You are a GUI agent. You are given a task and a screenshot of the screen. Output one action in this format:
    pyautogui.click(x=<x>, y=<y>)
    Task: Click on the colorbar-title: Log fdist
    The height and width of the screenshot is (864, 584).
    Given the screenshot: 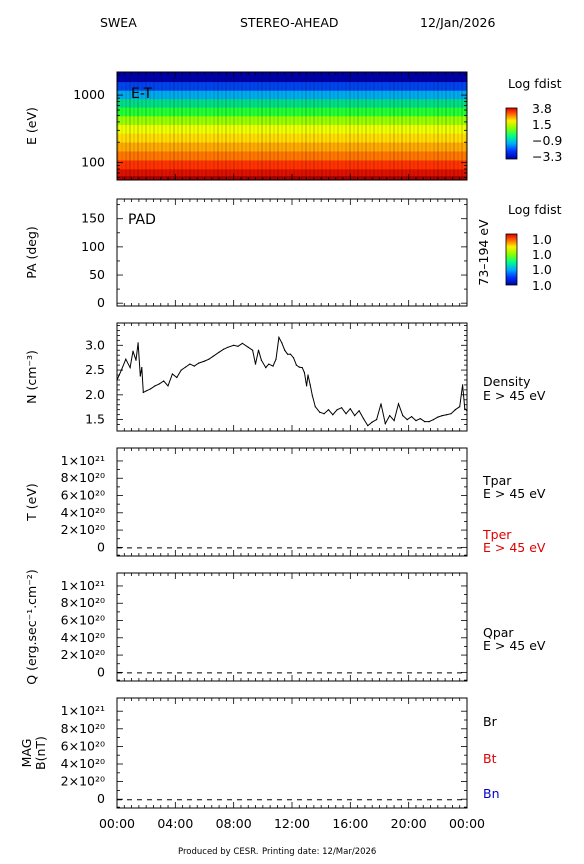 What is the action you would take?
    pyautogui.click(x=535, y=209)
    